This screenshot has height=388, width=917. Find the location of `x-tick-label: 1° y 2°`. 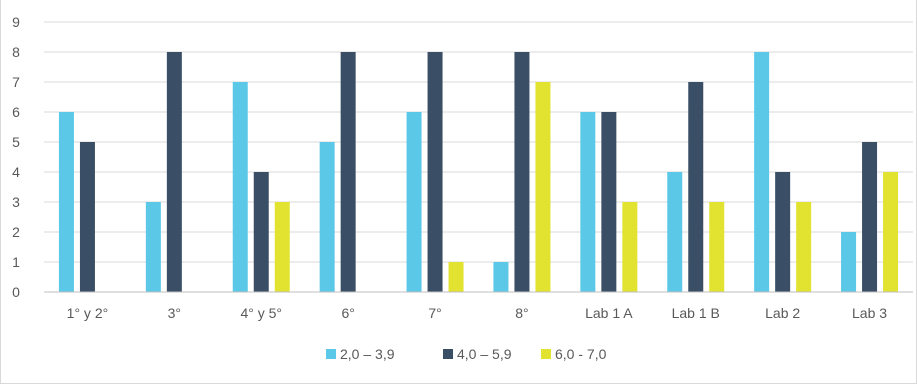

x-tick-label: 1° y 2° is located at coordinates (88, 313).